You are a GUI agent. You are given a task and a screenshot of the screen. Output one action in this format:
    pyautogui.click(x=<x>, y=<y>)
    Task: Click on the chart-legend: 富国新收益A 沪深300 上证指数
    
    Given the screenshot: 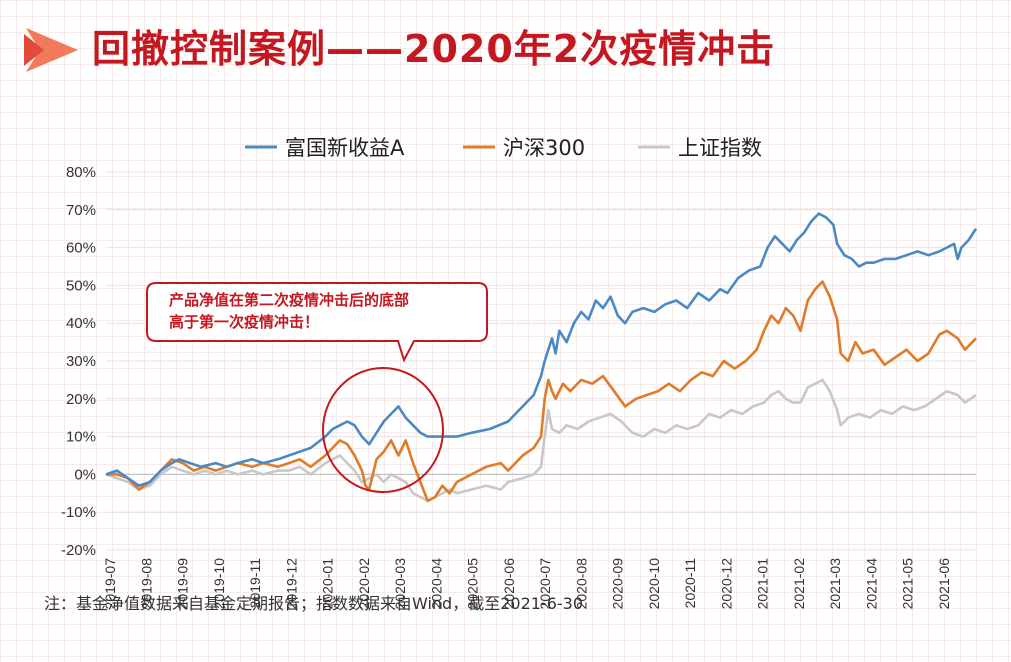 What is the action you would take?
    pyautogui.click(x=503, y=148)
    